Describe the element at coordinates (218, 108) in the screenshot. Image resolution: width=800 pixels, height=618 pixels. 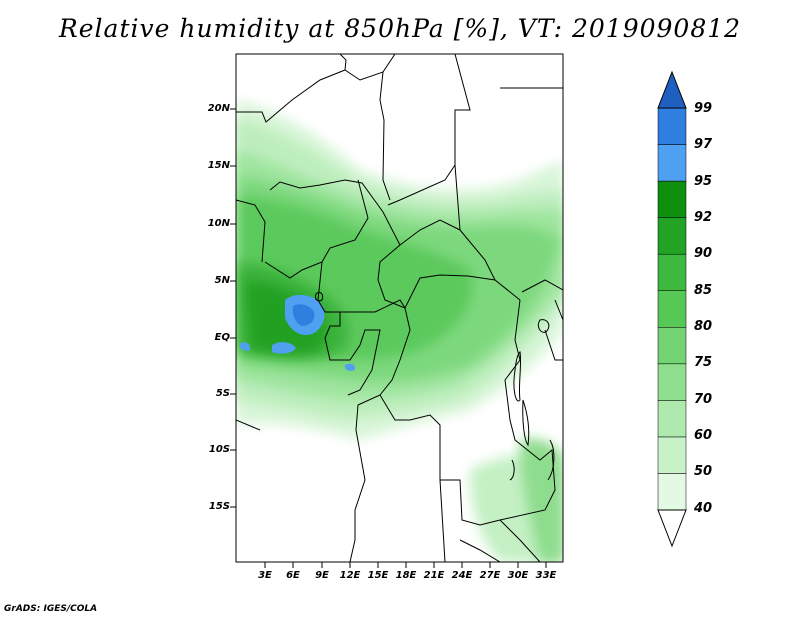
I see `lat-label: 20N` at that location.